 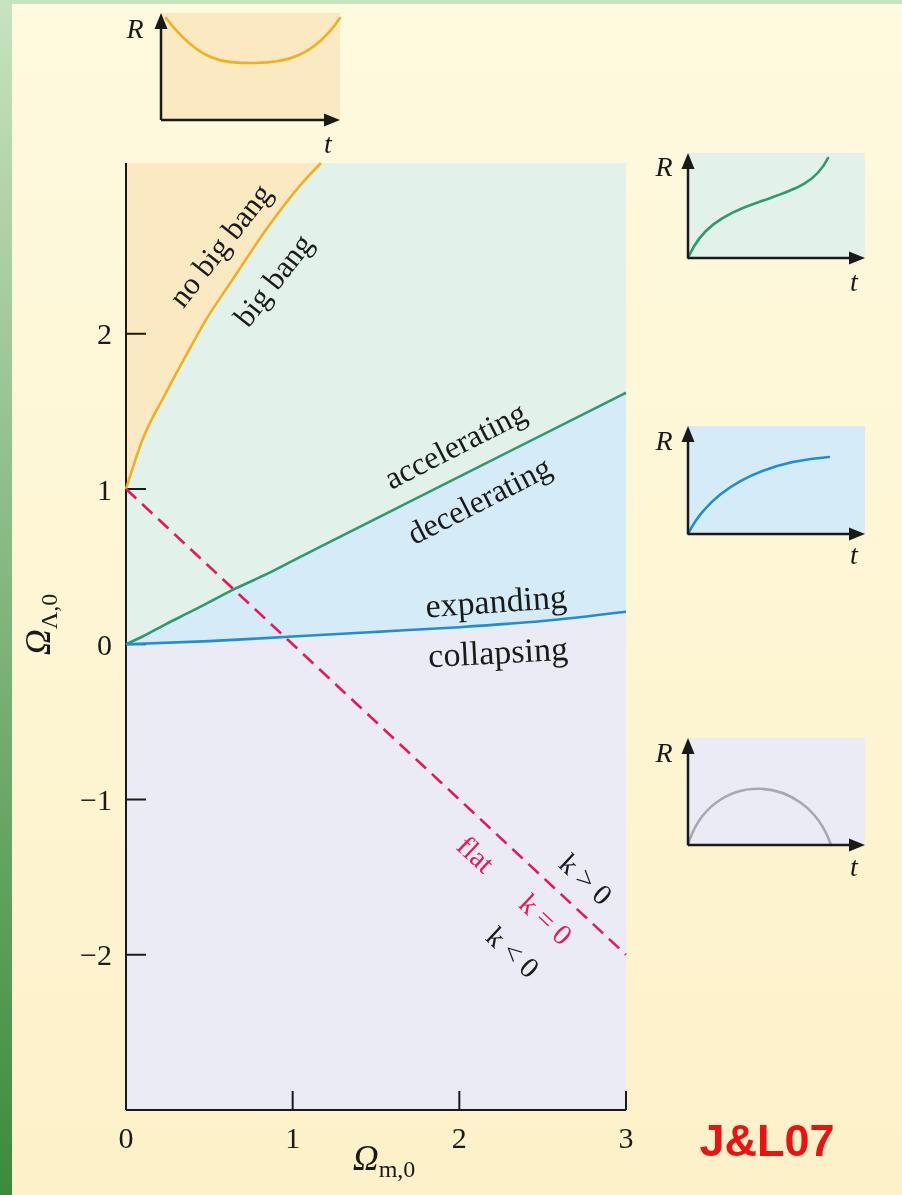 What do you see at coordinates (104, 334) in the screenshot?
I see `y-tick-label: 2` at bounding box center [104, 334].